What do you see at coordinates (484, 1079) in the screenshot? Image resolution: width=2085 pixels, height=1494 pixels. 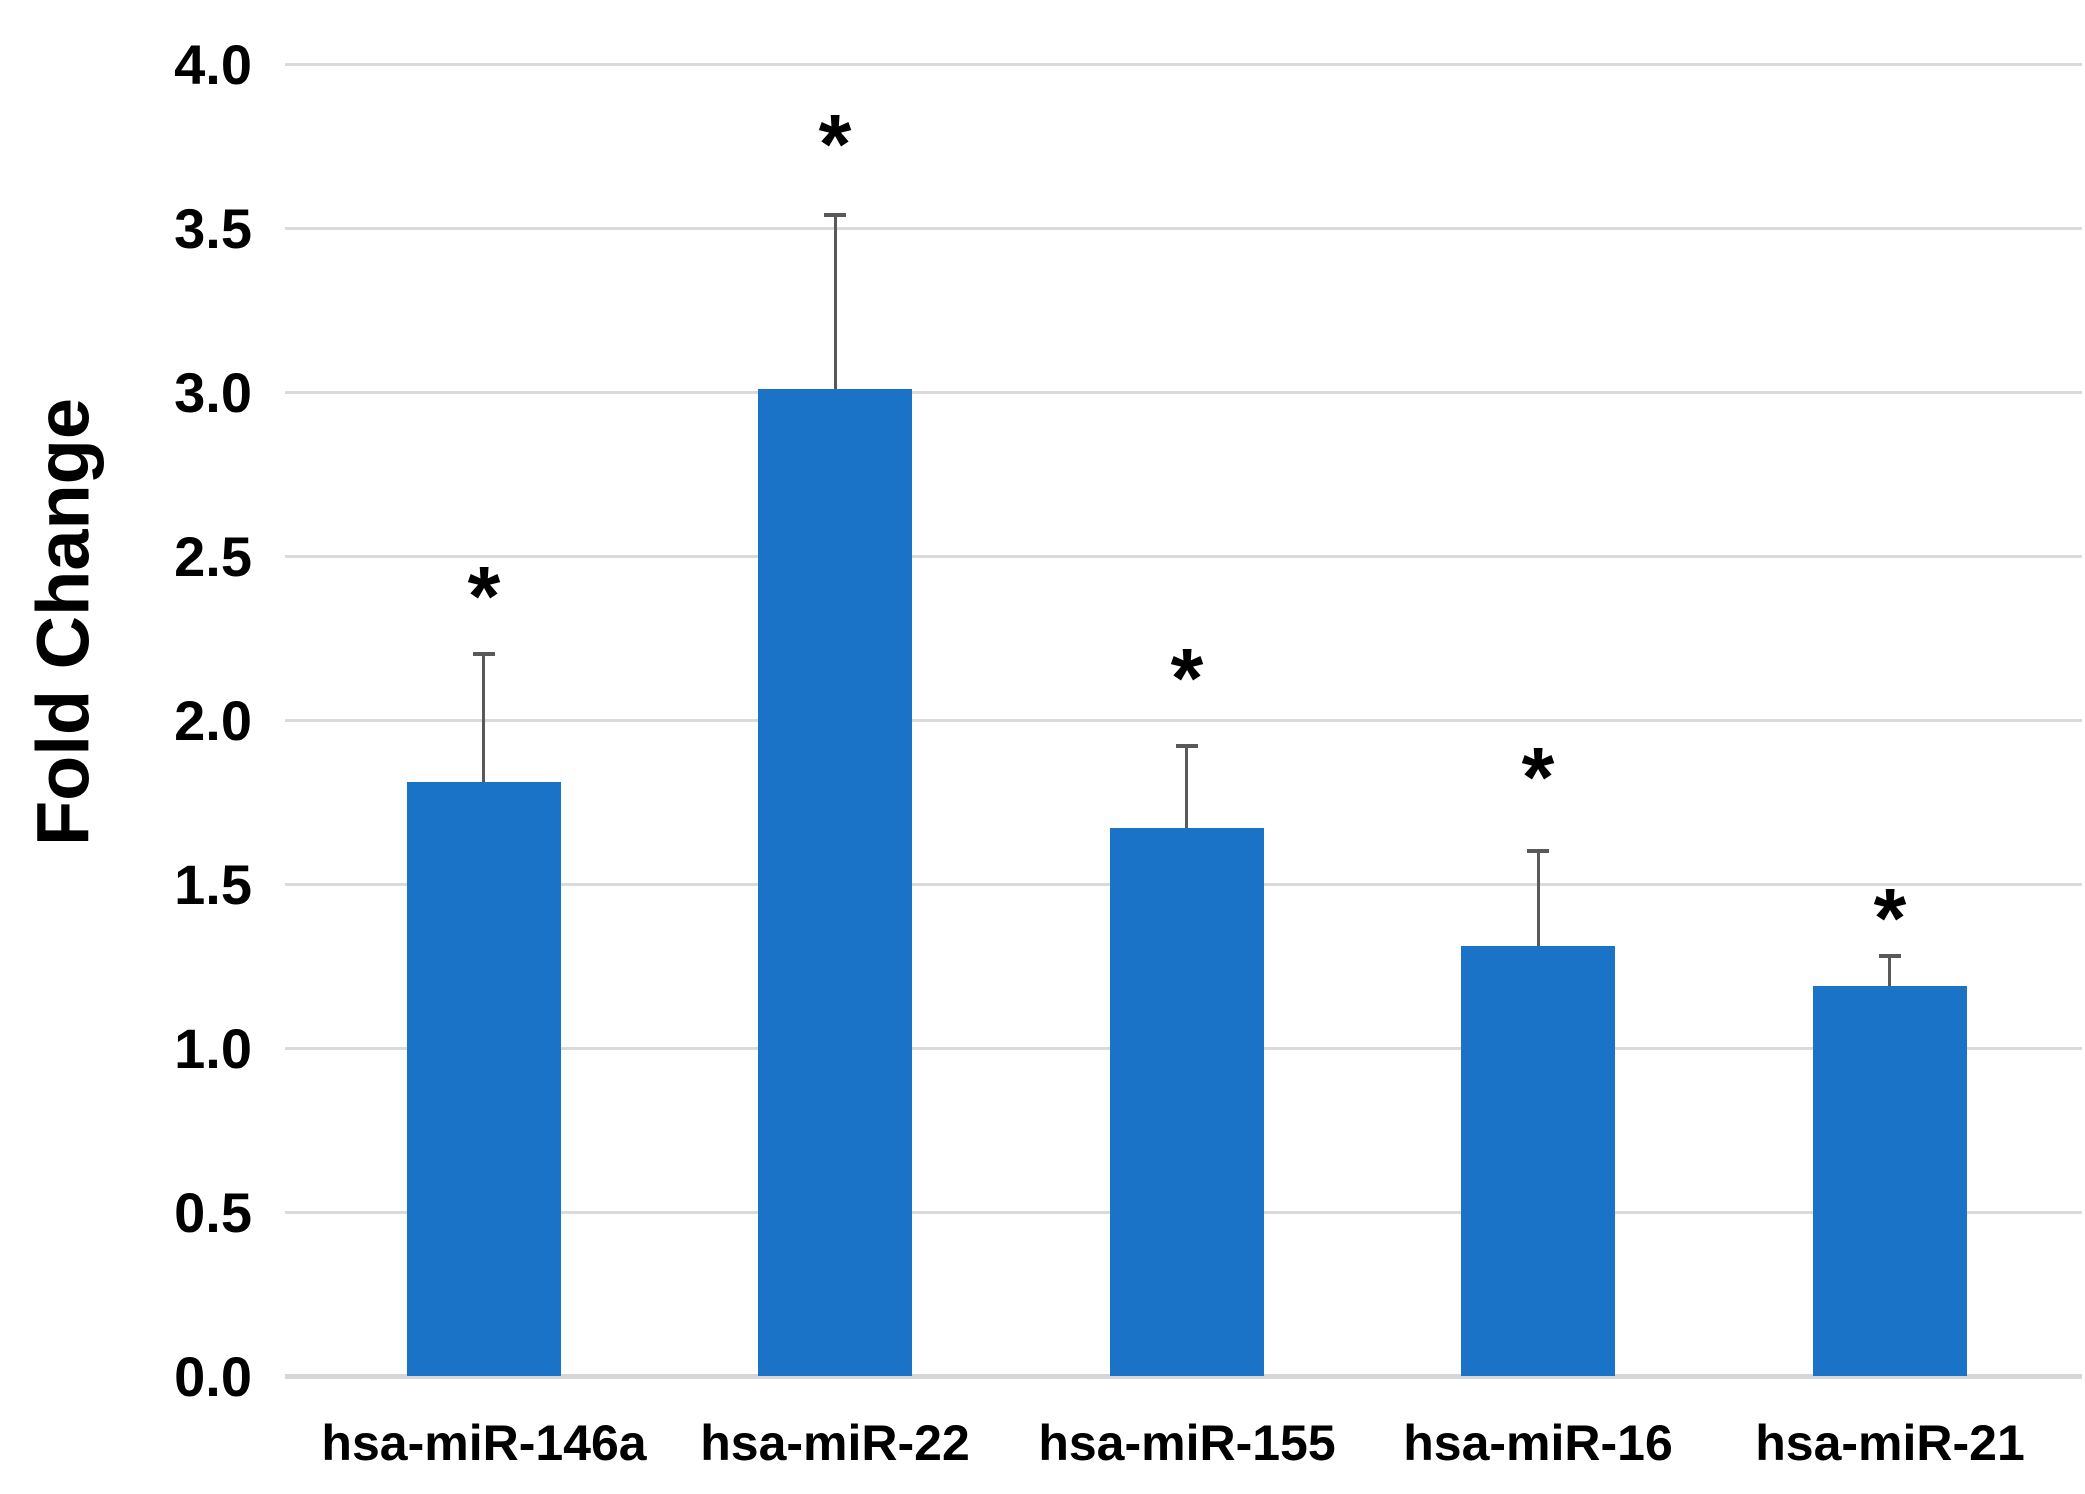 I see `bar-hsa-miR-146a` at bounding box center [484, 1079].